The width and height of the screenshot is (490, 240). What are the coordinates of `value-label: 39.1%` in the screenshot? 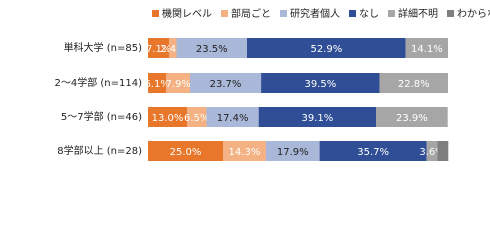 It's located at (317, 118).